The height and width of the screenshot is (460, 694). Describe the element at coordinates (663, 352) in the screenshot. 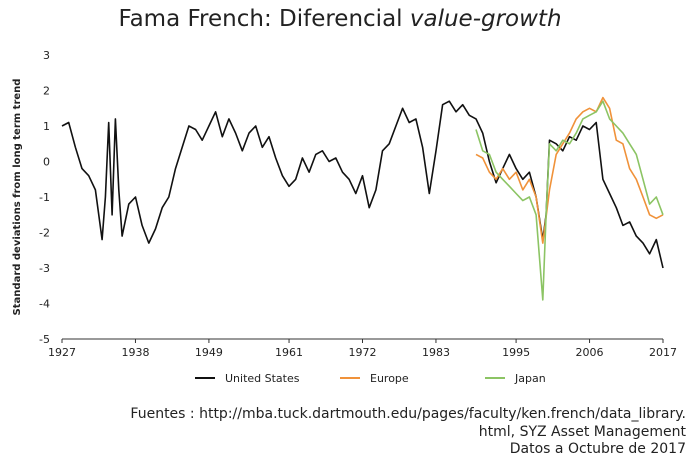

I see `x-tick-label: 2017` at that location.